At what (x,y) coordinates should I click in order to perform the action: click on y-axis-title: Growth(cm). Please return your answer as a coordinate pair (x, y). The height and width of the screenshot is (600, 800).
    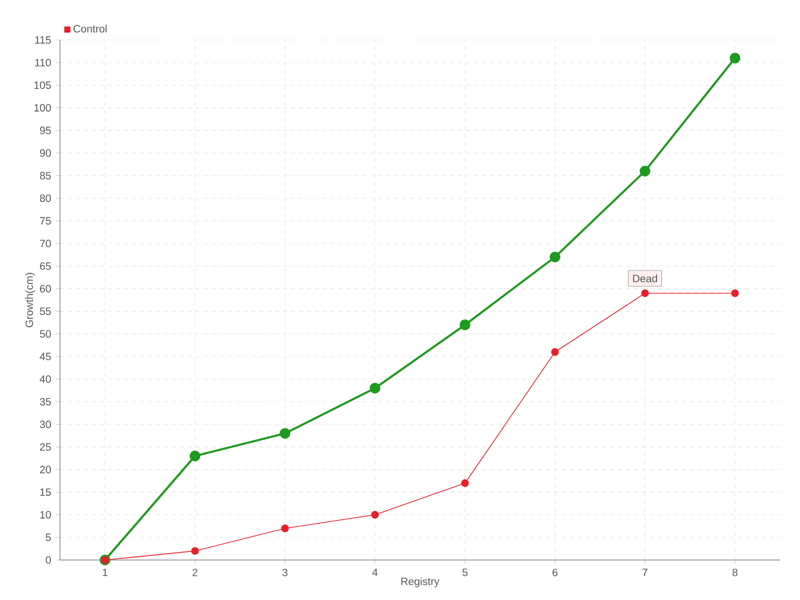
    Looking at the image, I should click on (30, 300).